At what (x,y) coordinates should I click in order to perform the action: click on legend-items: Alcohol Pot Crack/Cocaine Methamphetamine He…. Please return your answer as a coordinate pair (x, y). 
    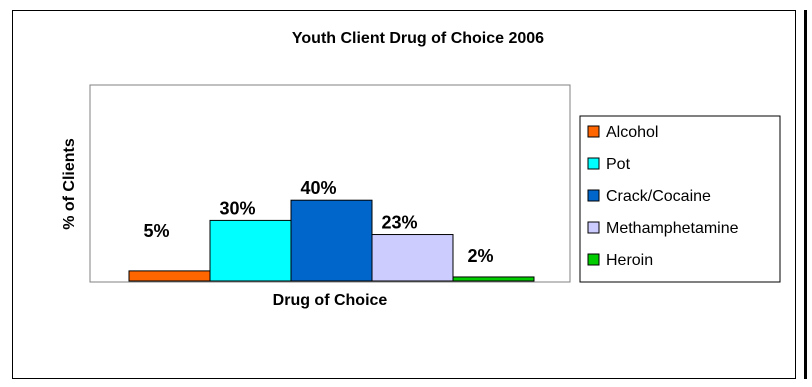
    Looking at the image, I should click on (663, 196).